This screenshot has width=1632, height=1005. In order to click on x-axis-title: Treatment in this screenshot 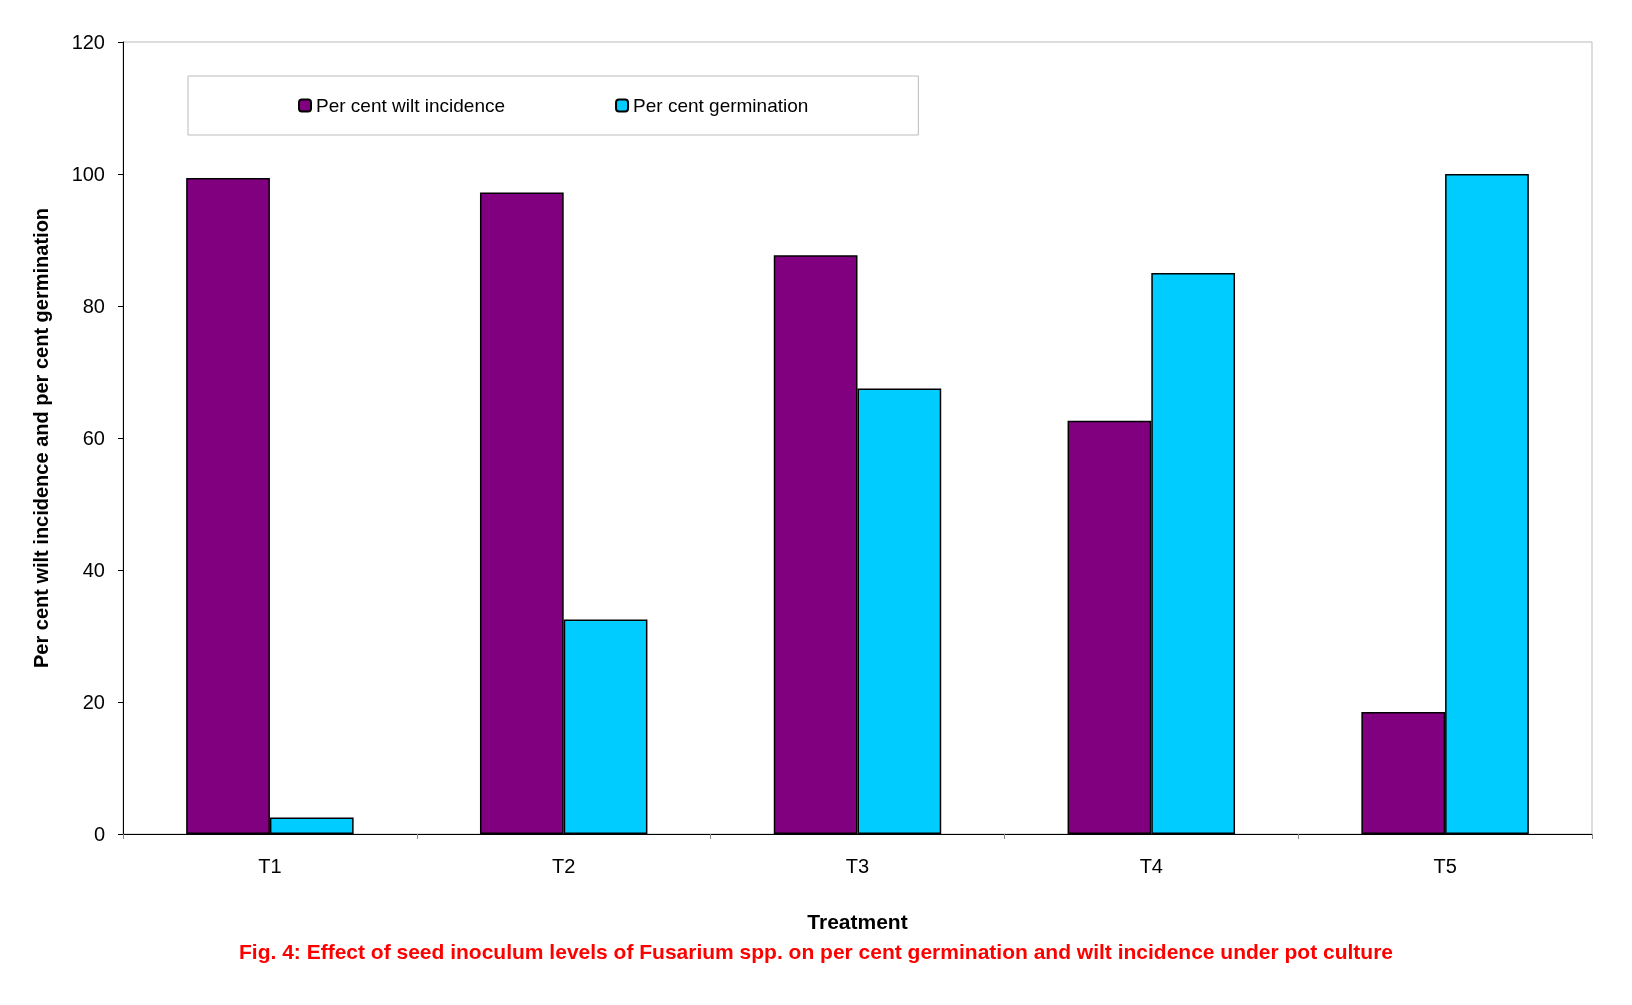, I will do `click(857, 921)`.